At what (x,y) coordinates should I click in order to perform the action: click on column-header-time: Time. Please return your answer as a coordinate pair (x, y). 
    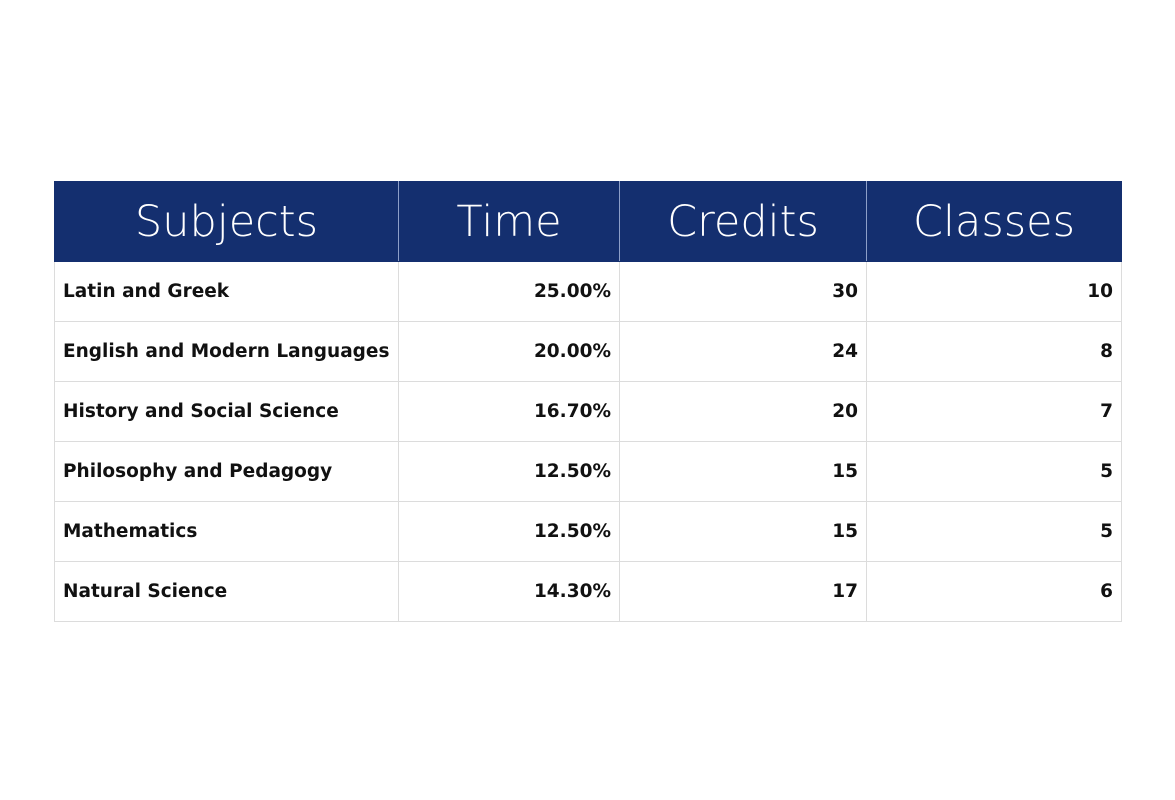
    Looking at the image, I should click on (509, 221).